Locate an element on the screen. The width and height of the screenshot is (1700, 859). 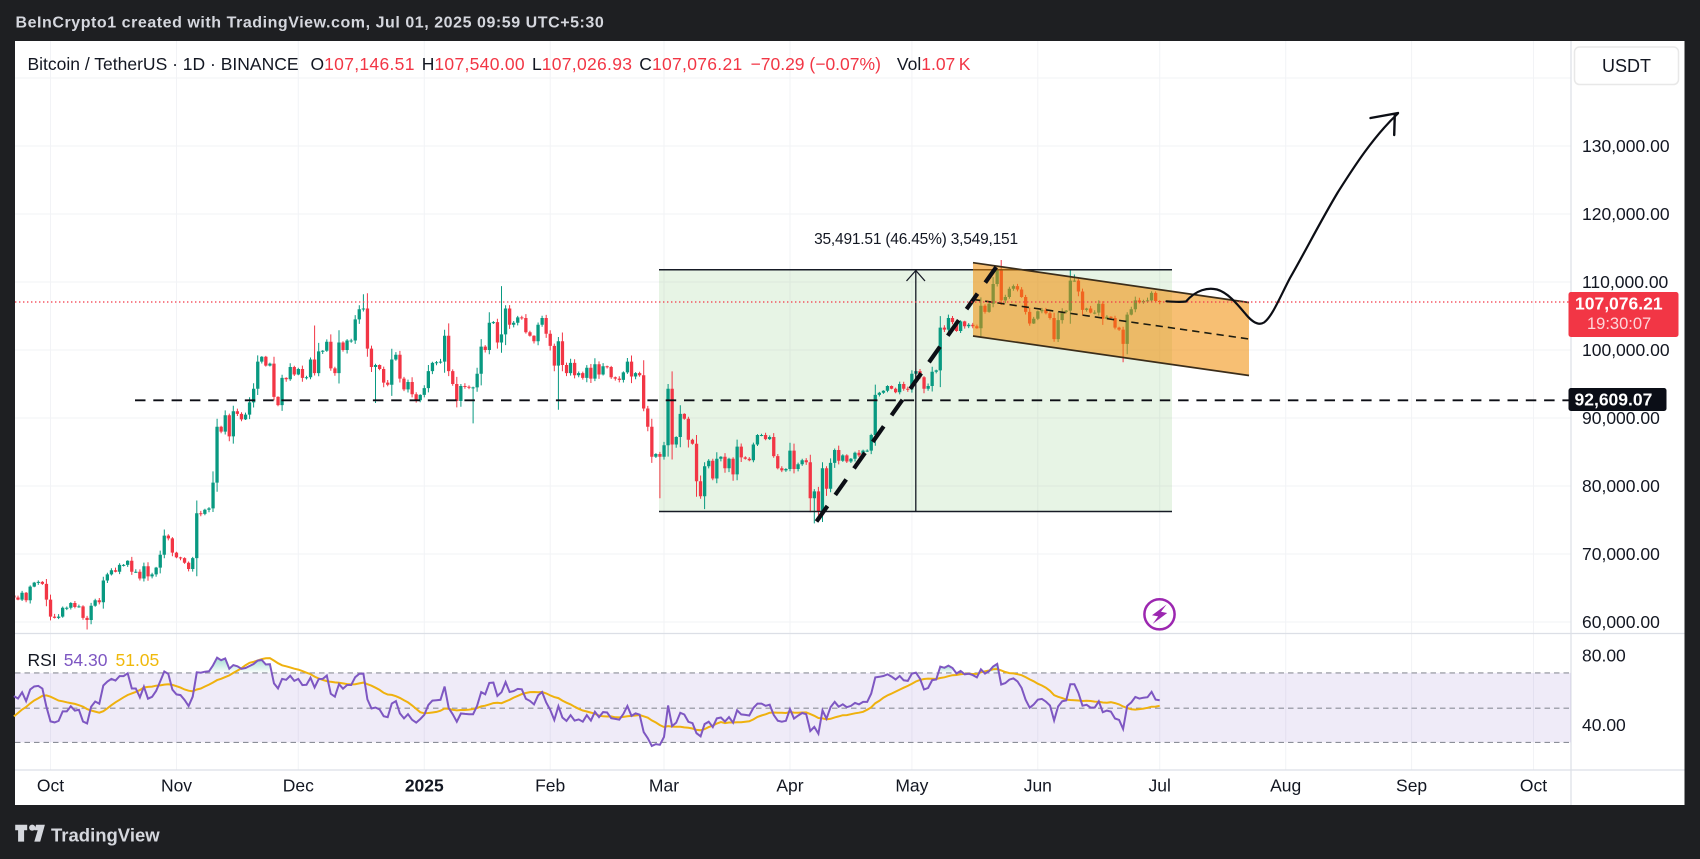
svg-text: TradingView is located at coordinates (105, 835).